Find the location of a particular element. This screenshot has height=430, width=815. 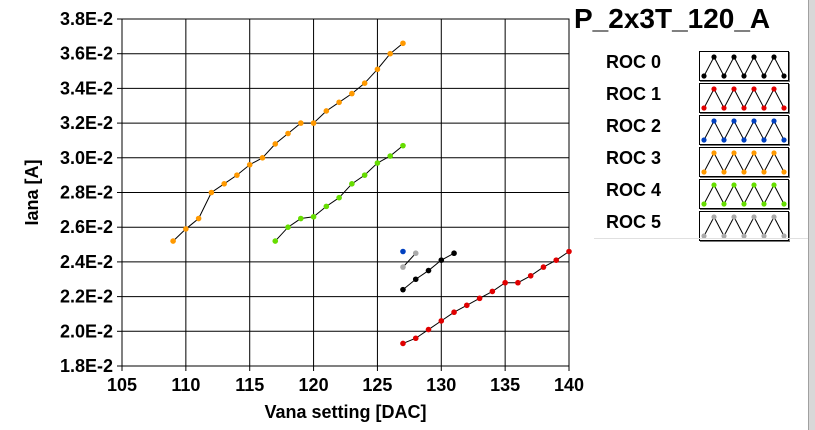

y-tick-label: 3.0E-2 is located at coordinates (86, 158).